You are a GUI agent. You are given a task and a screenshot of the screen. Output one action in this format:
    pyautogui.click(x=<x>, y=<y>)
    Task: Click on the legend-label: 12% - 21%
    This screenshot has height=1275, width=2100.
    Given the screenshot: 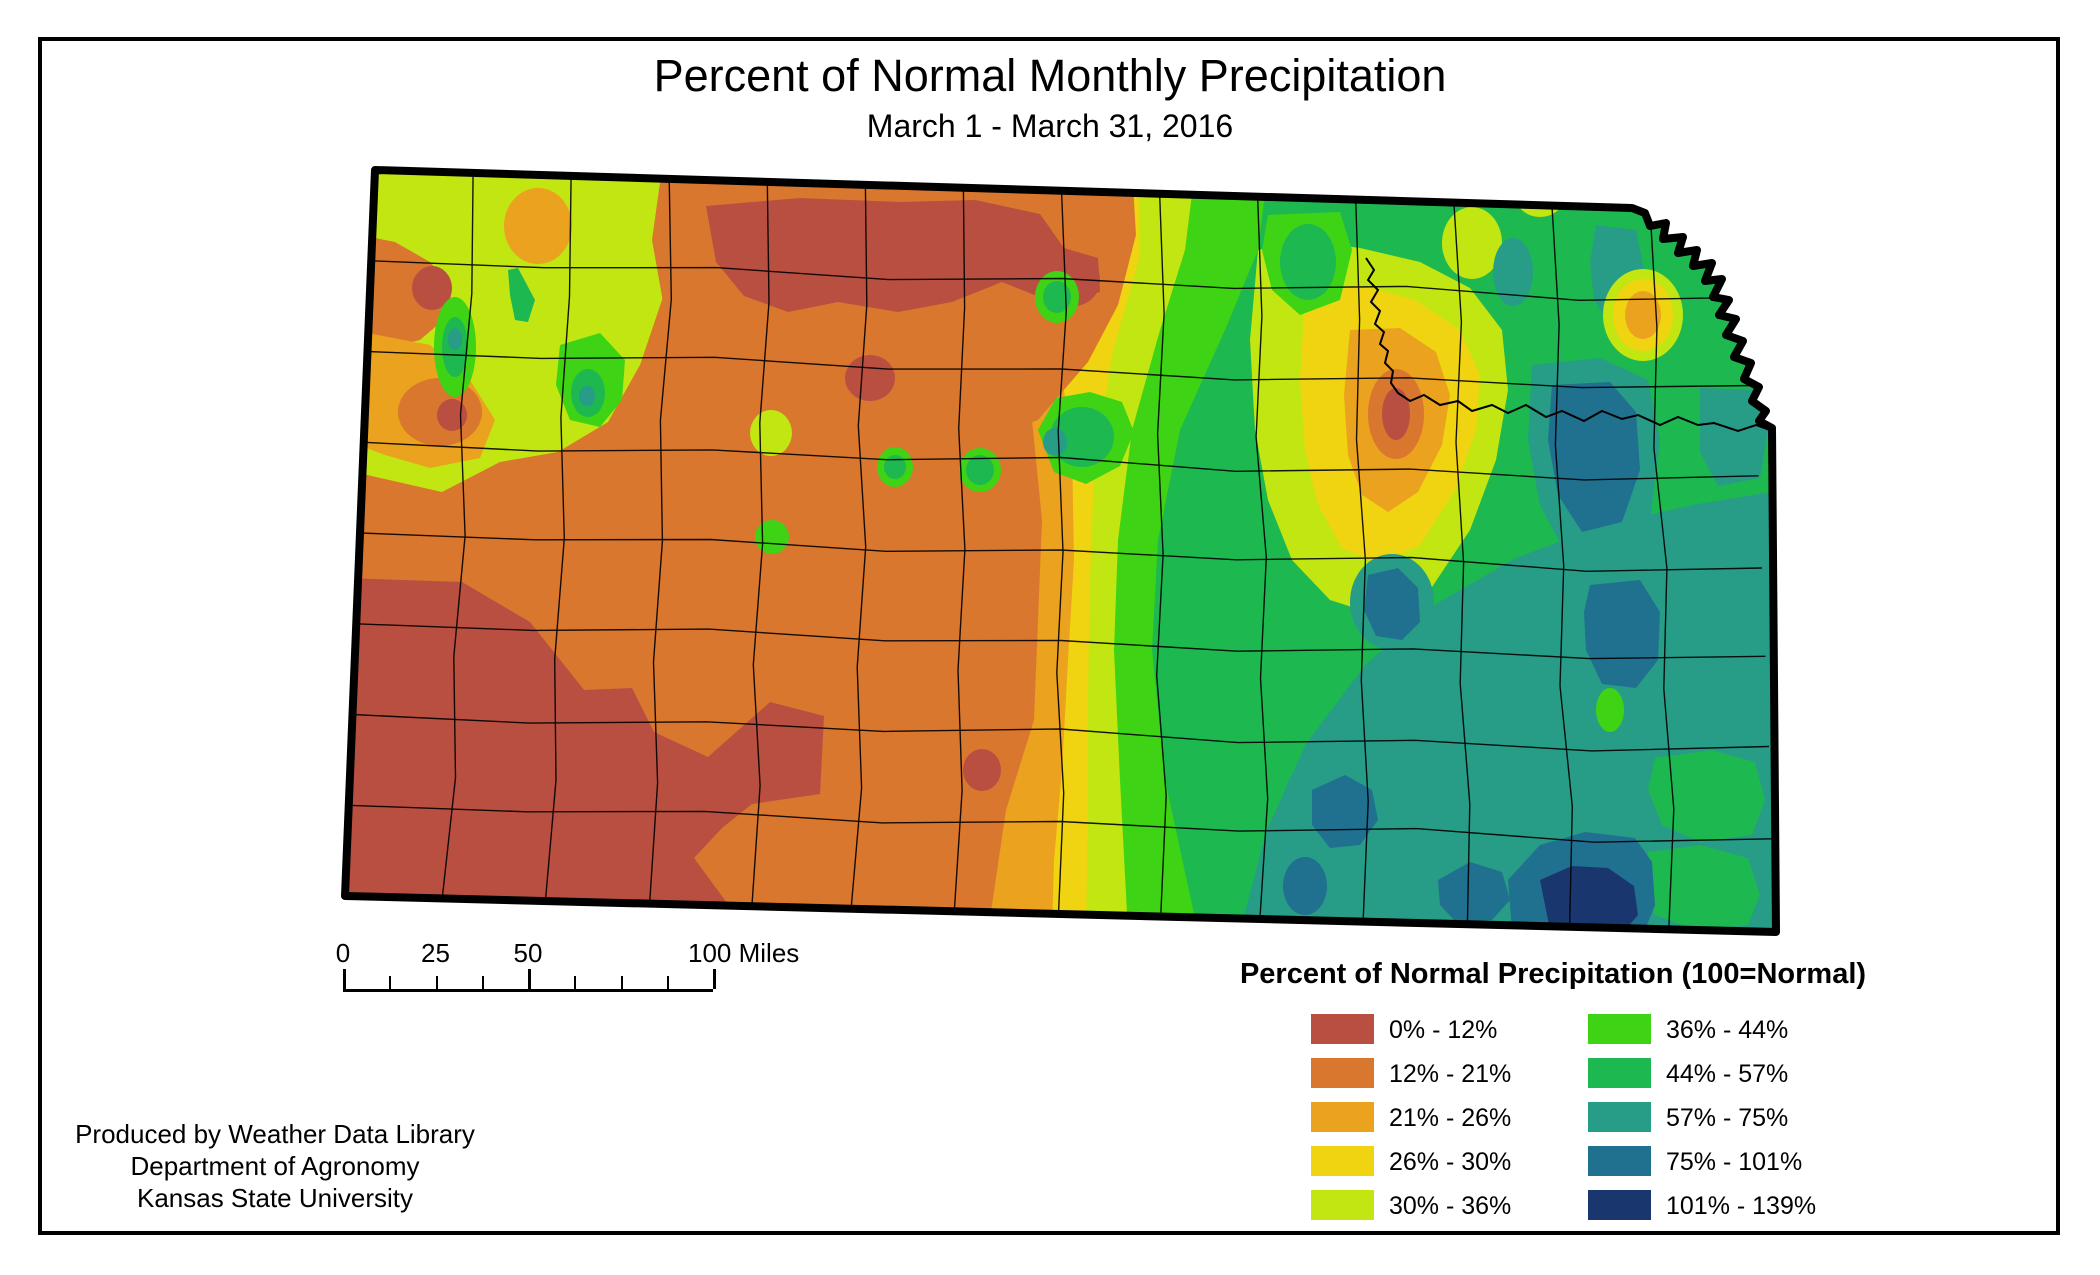 What is the action you would take?
    pyautogui.click(x=1450, y=1074)
    